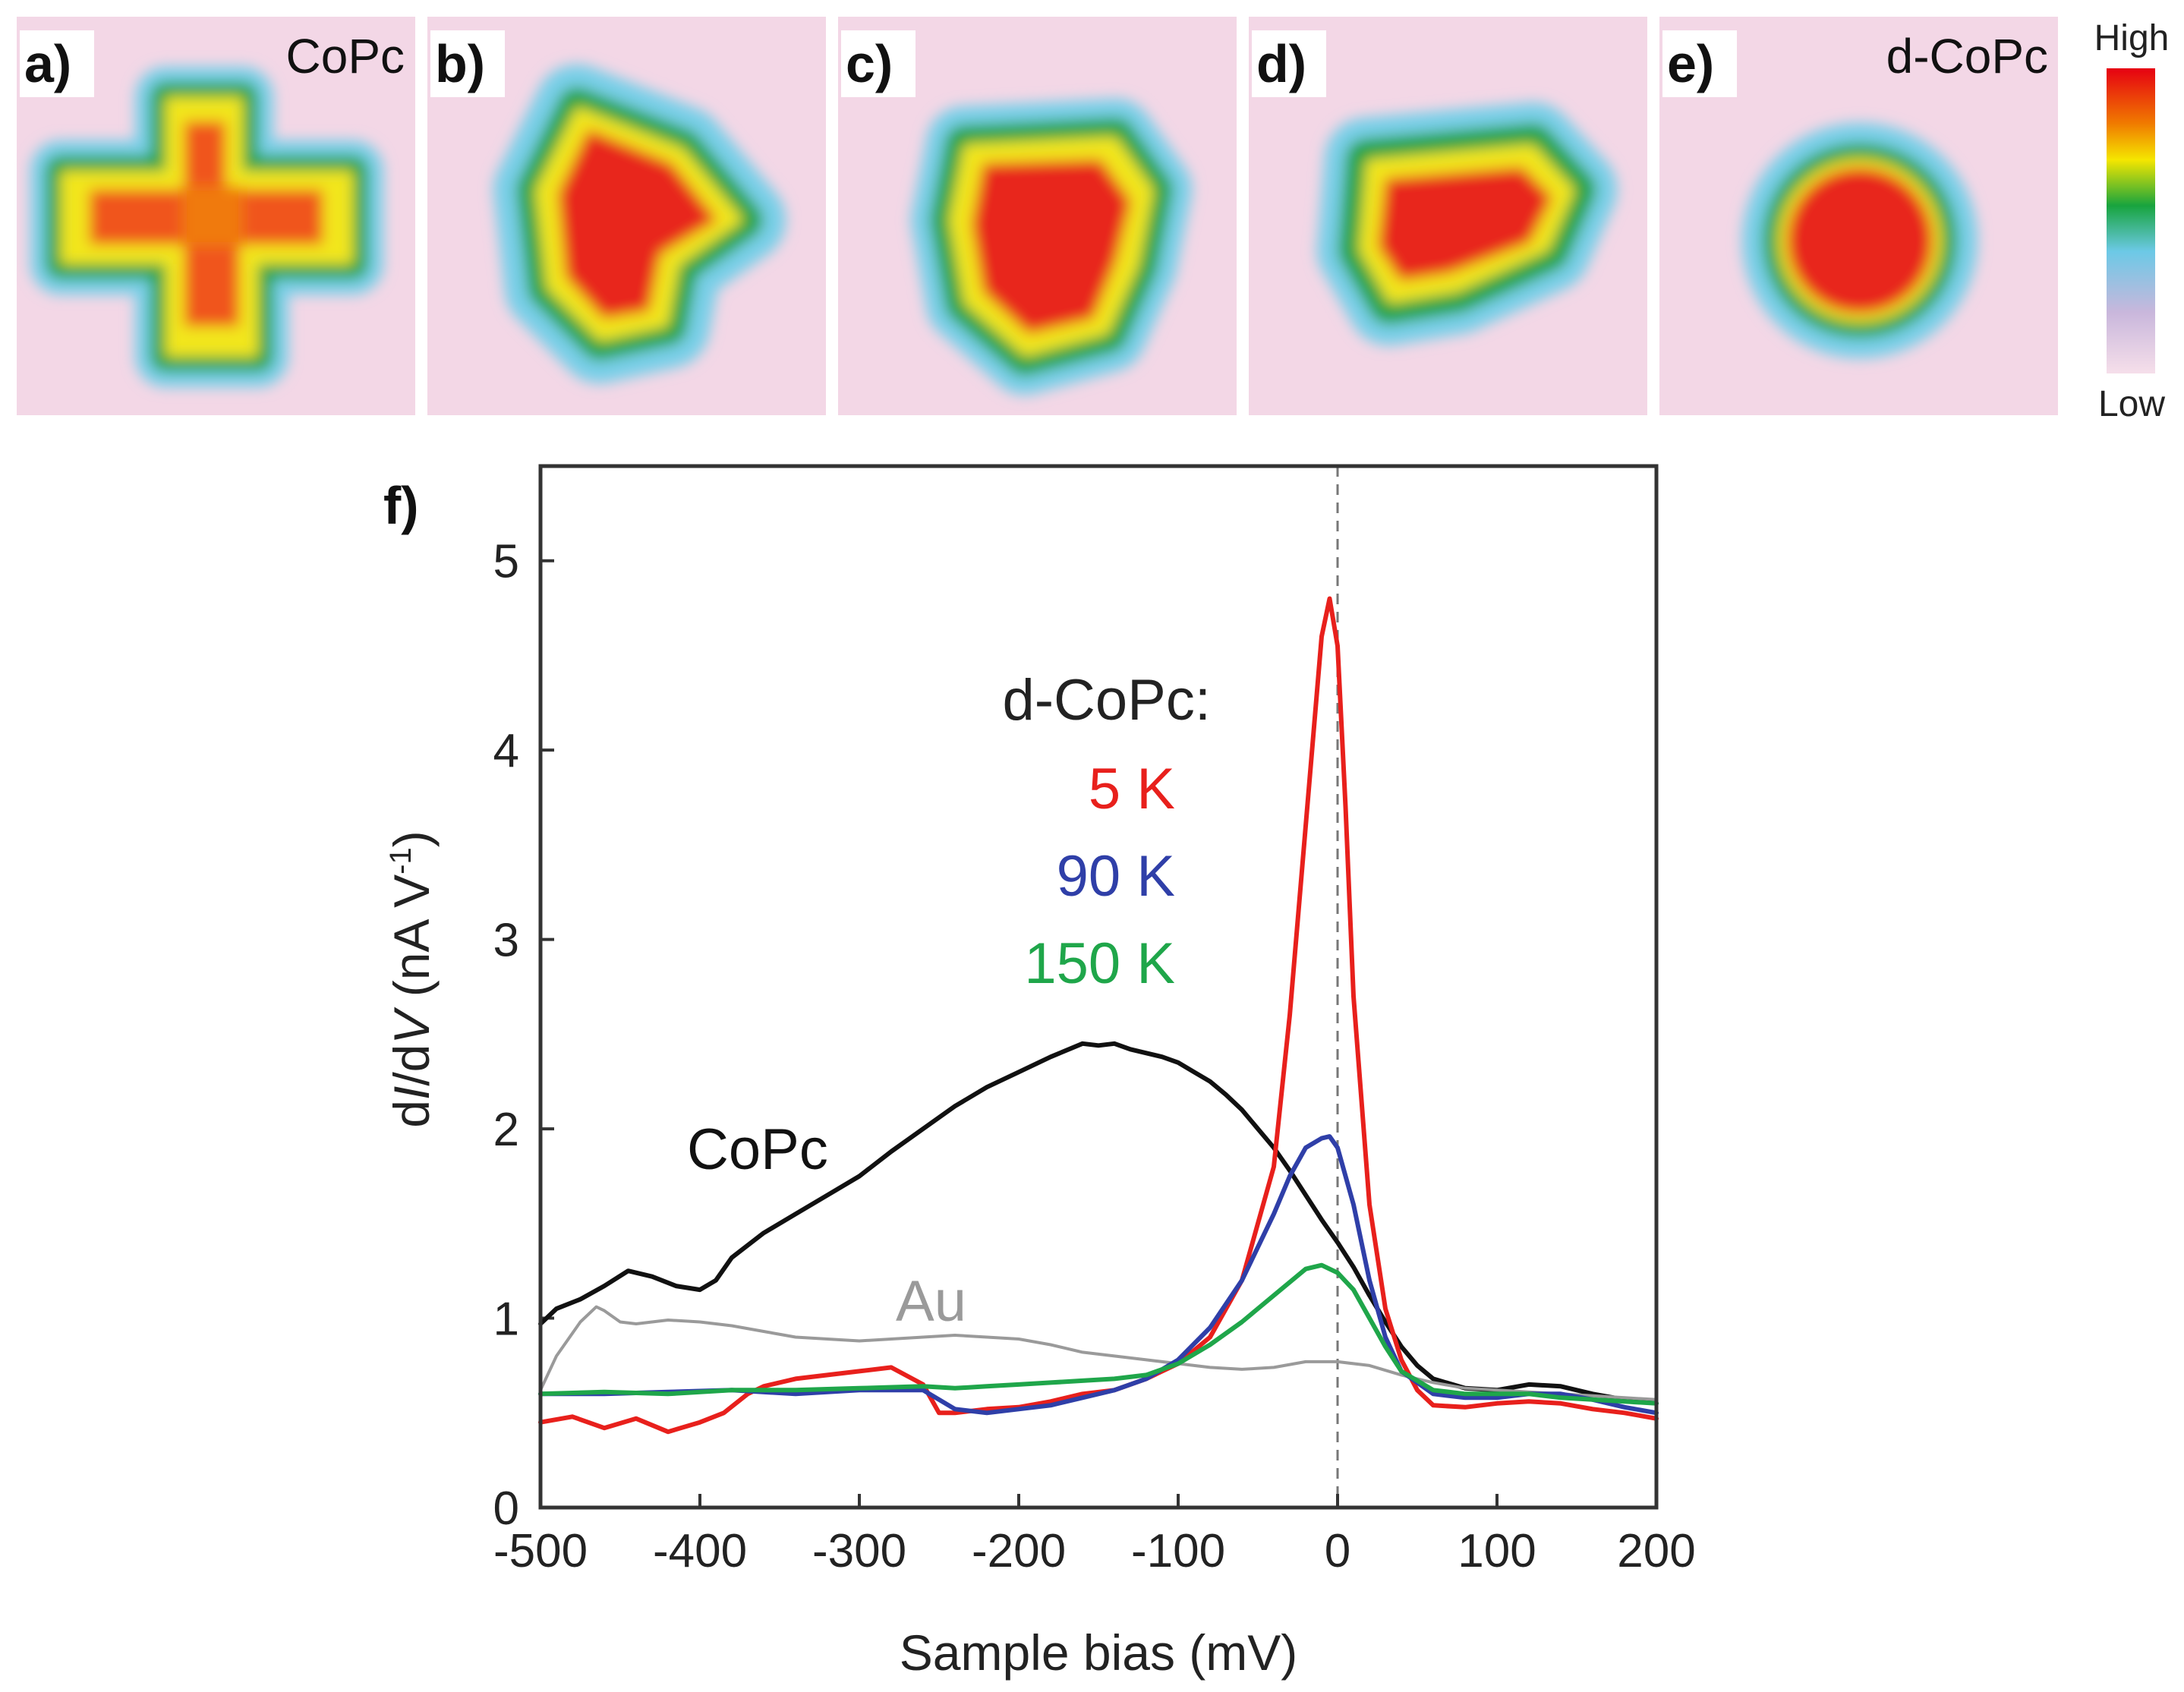 The height and width of the screenshot is (1692, 2184). I want to click on legend-title: d-CoPc:, so click(1106, 700).